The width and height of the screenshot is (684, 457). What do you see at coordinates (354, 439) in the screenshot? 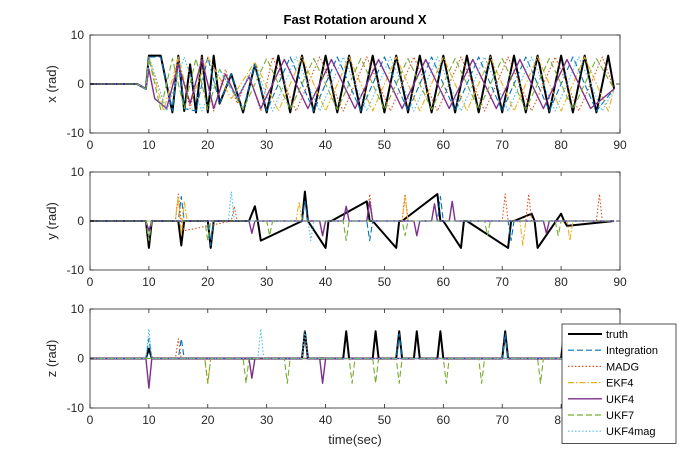
I see `x-axis-label: time(sec)` at bounding box center [354, 439].